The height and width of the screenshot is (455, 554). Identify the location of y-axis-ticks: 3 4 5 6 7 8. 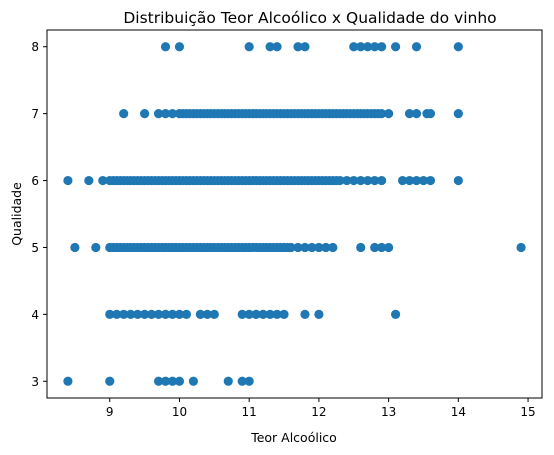
(39, 214).